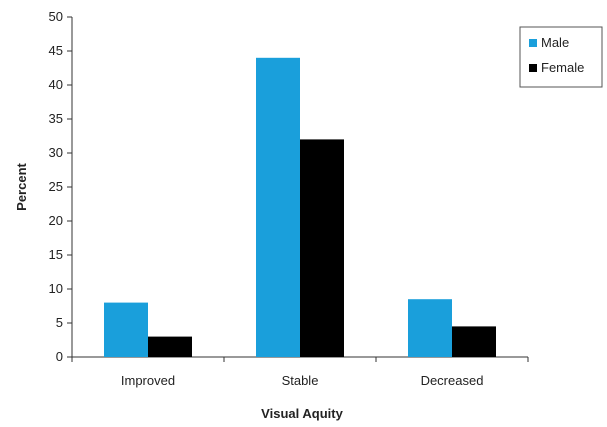 This screenshot has width=607, height=427. What do you see at coordinates (300, 372) in the screenshot?
I see `x-axis-ticks: Improved Stable Decreased` at bounding box center [300, 372].